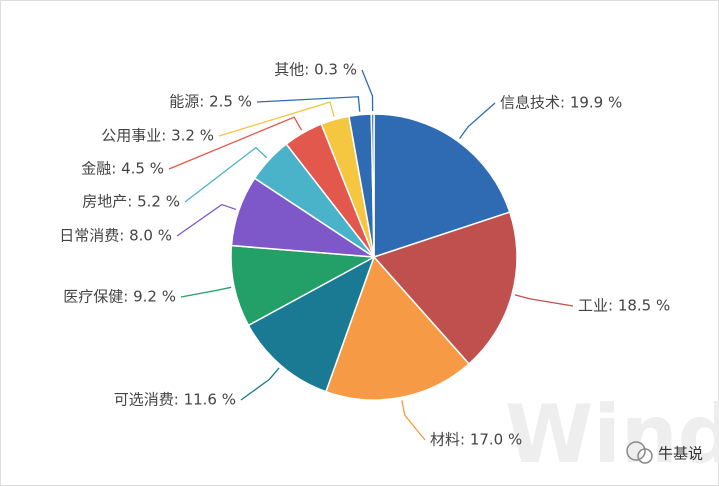  Describe the element at coordinates (680, 454) in the screenshot. I see `source: 牛基说` at that location.